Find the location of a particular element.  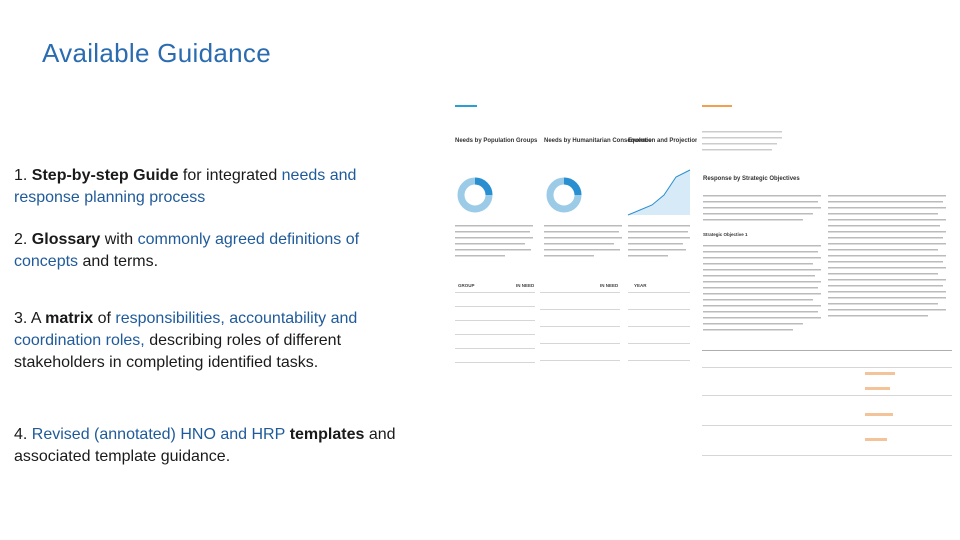

table-rows is located at coordinates (572, 327).